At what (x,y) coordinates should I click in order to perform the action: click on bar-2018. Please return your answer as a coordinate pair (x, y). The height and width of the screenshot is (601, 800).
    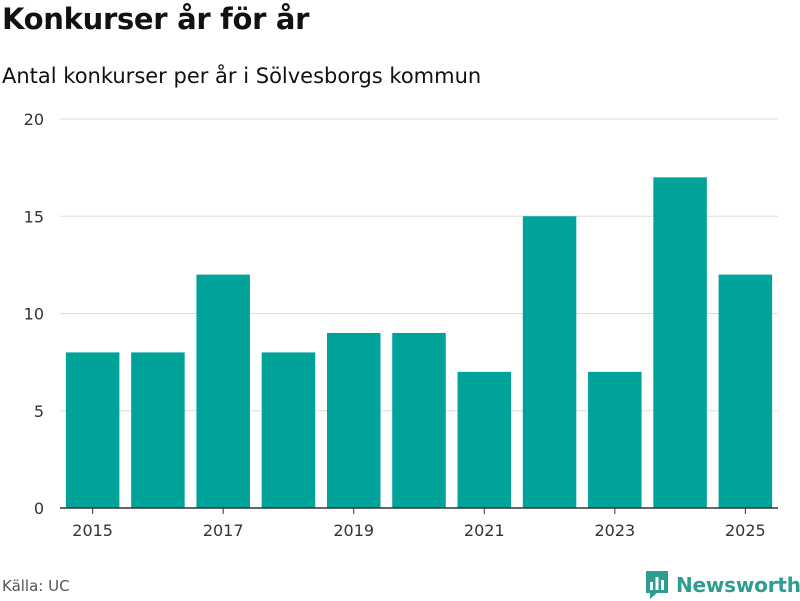
    Looking at the image, I should click on (288, 430).